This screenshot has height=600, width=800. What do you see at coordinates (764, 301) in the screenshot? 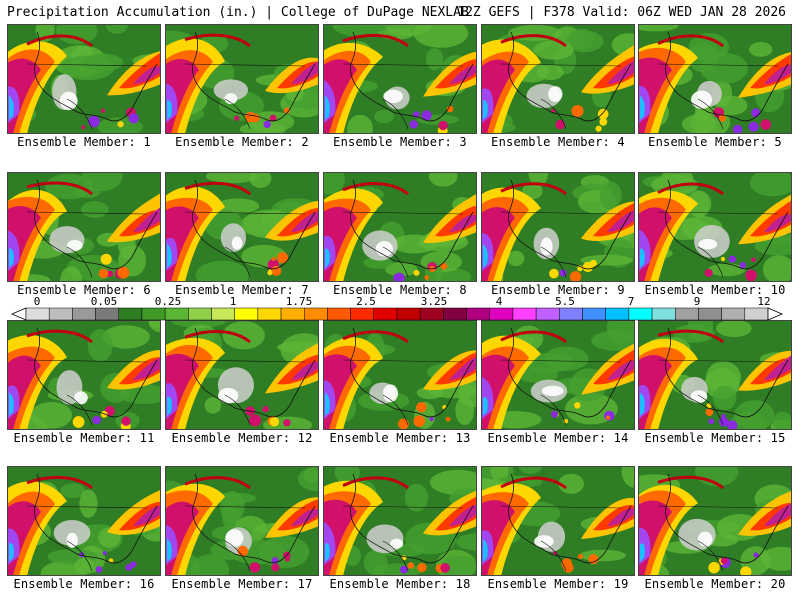
I see `colorbar-tick-label: 12` at bounding box center [764, 301].